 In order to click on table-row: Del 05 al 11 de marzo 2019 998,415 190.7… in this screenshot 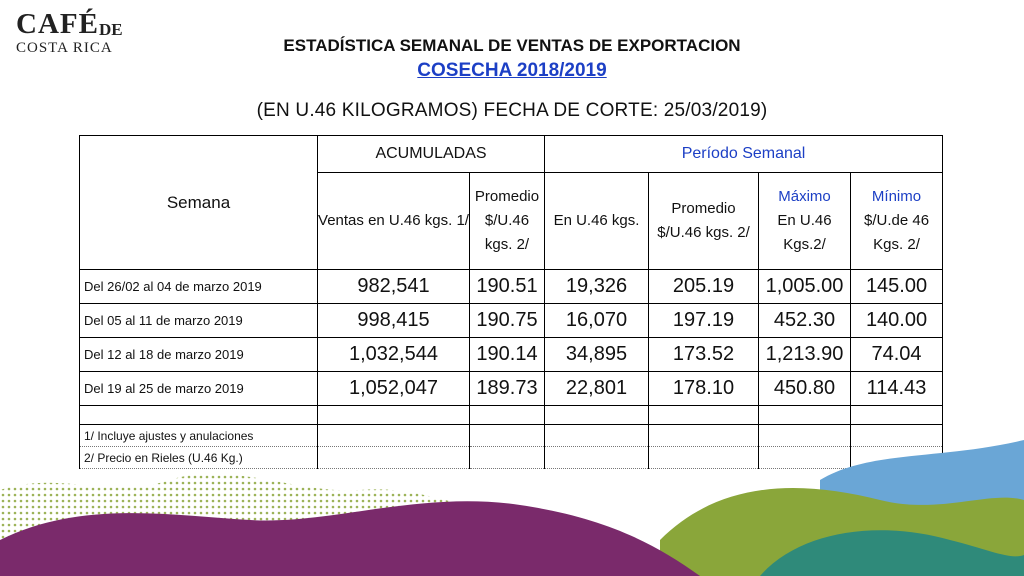, I will do `click(511, 320)`.